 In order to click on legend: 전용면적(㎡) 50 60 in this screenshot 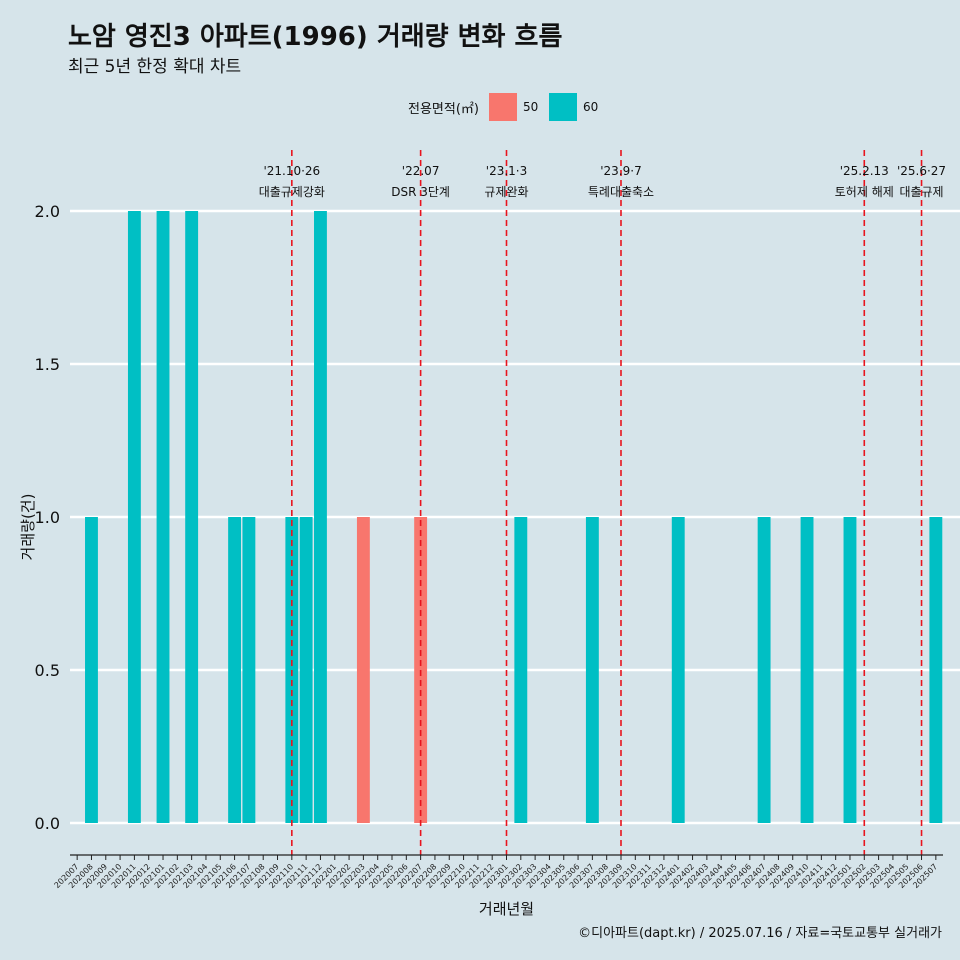, I will do `click(508, 107)`.